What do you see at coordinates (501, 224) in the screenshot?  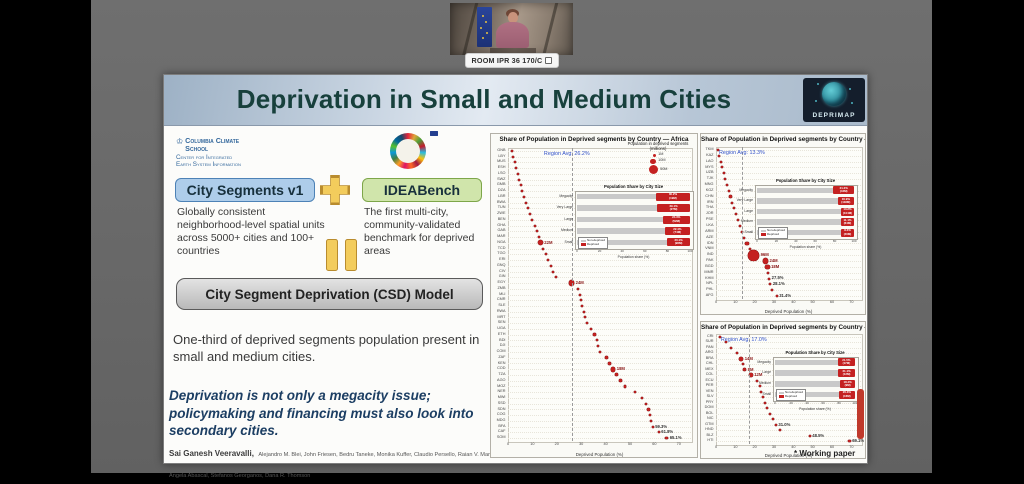 I see `country-tick-label: GHA` at bounding box center [501, 224].